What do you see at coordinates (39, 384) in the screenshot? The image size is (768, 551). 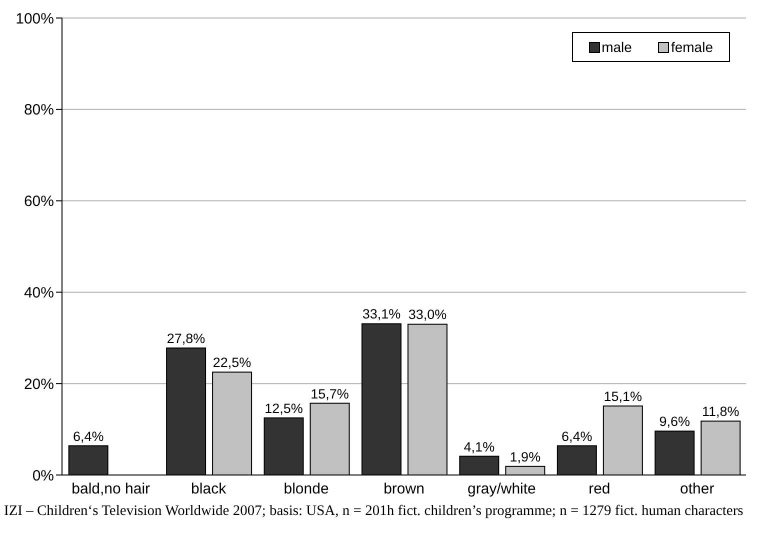 I see `y-tick-label: 20%` at bounding box center [39, 384].